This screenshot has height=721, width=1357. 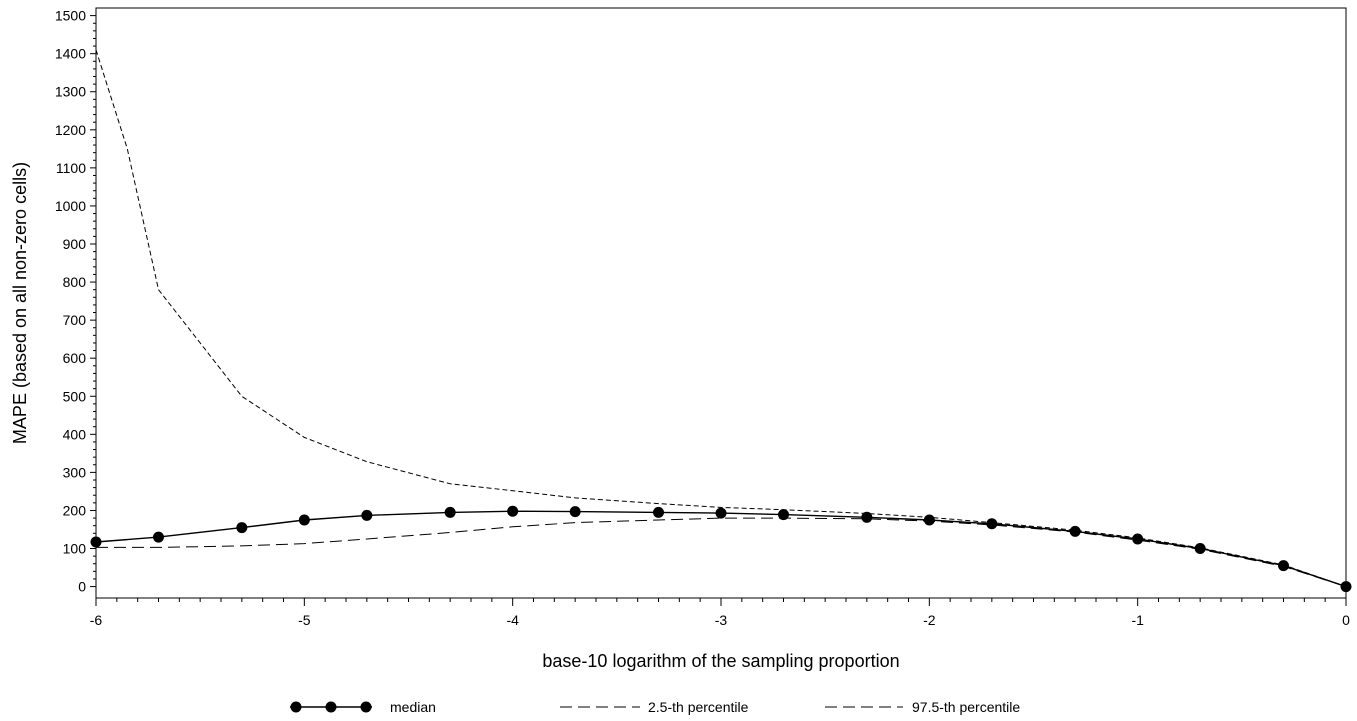 What do you see at coordinates (304, 620) in the screenshot?
I see `x-tick-label: -5` at bounding box center [304, 620].